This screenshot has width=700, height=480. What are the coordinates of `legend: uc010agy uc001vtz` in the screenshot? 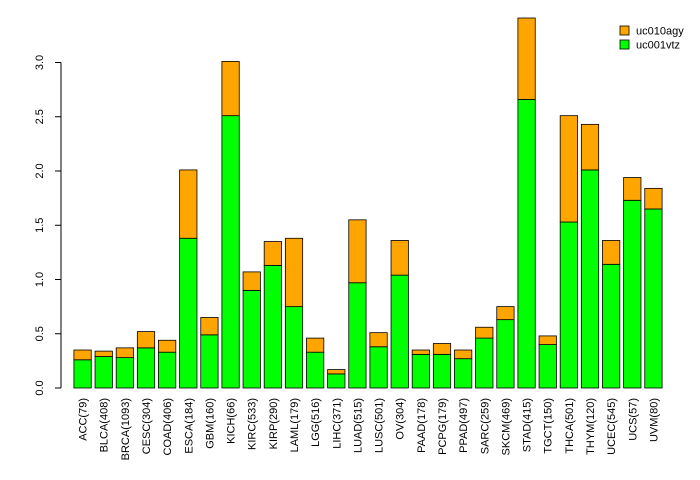 It's located at (651, 38).